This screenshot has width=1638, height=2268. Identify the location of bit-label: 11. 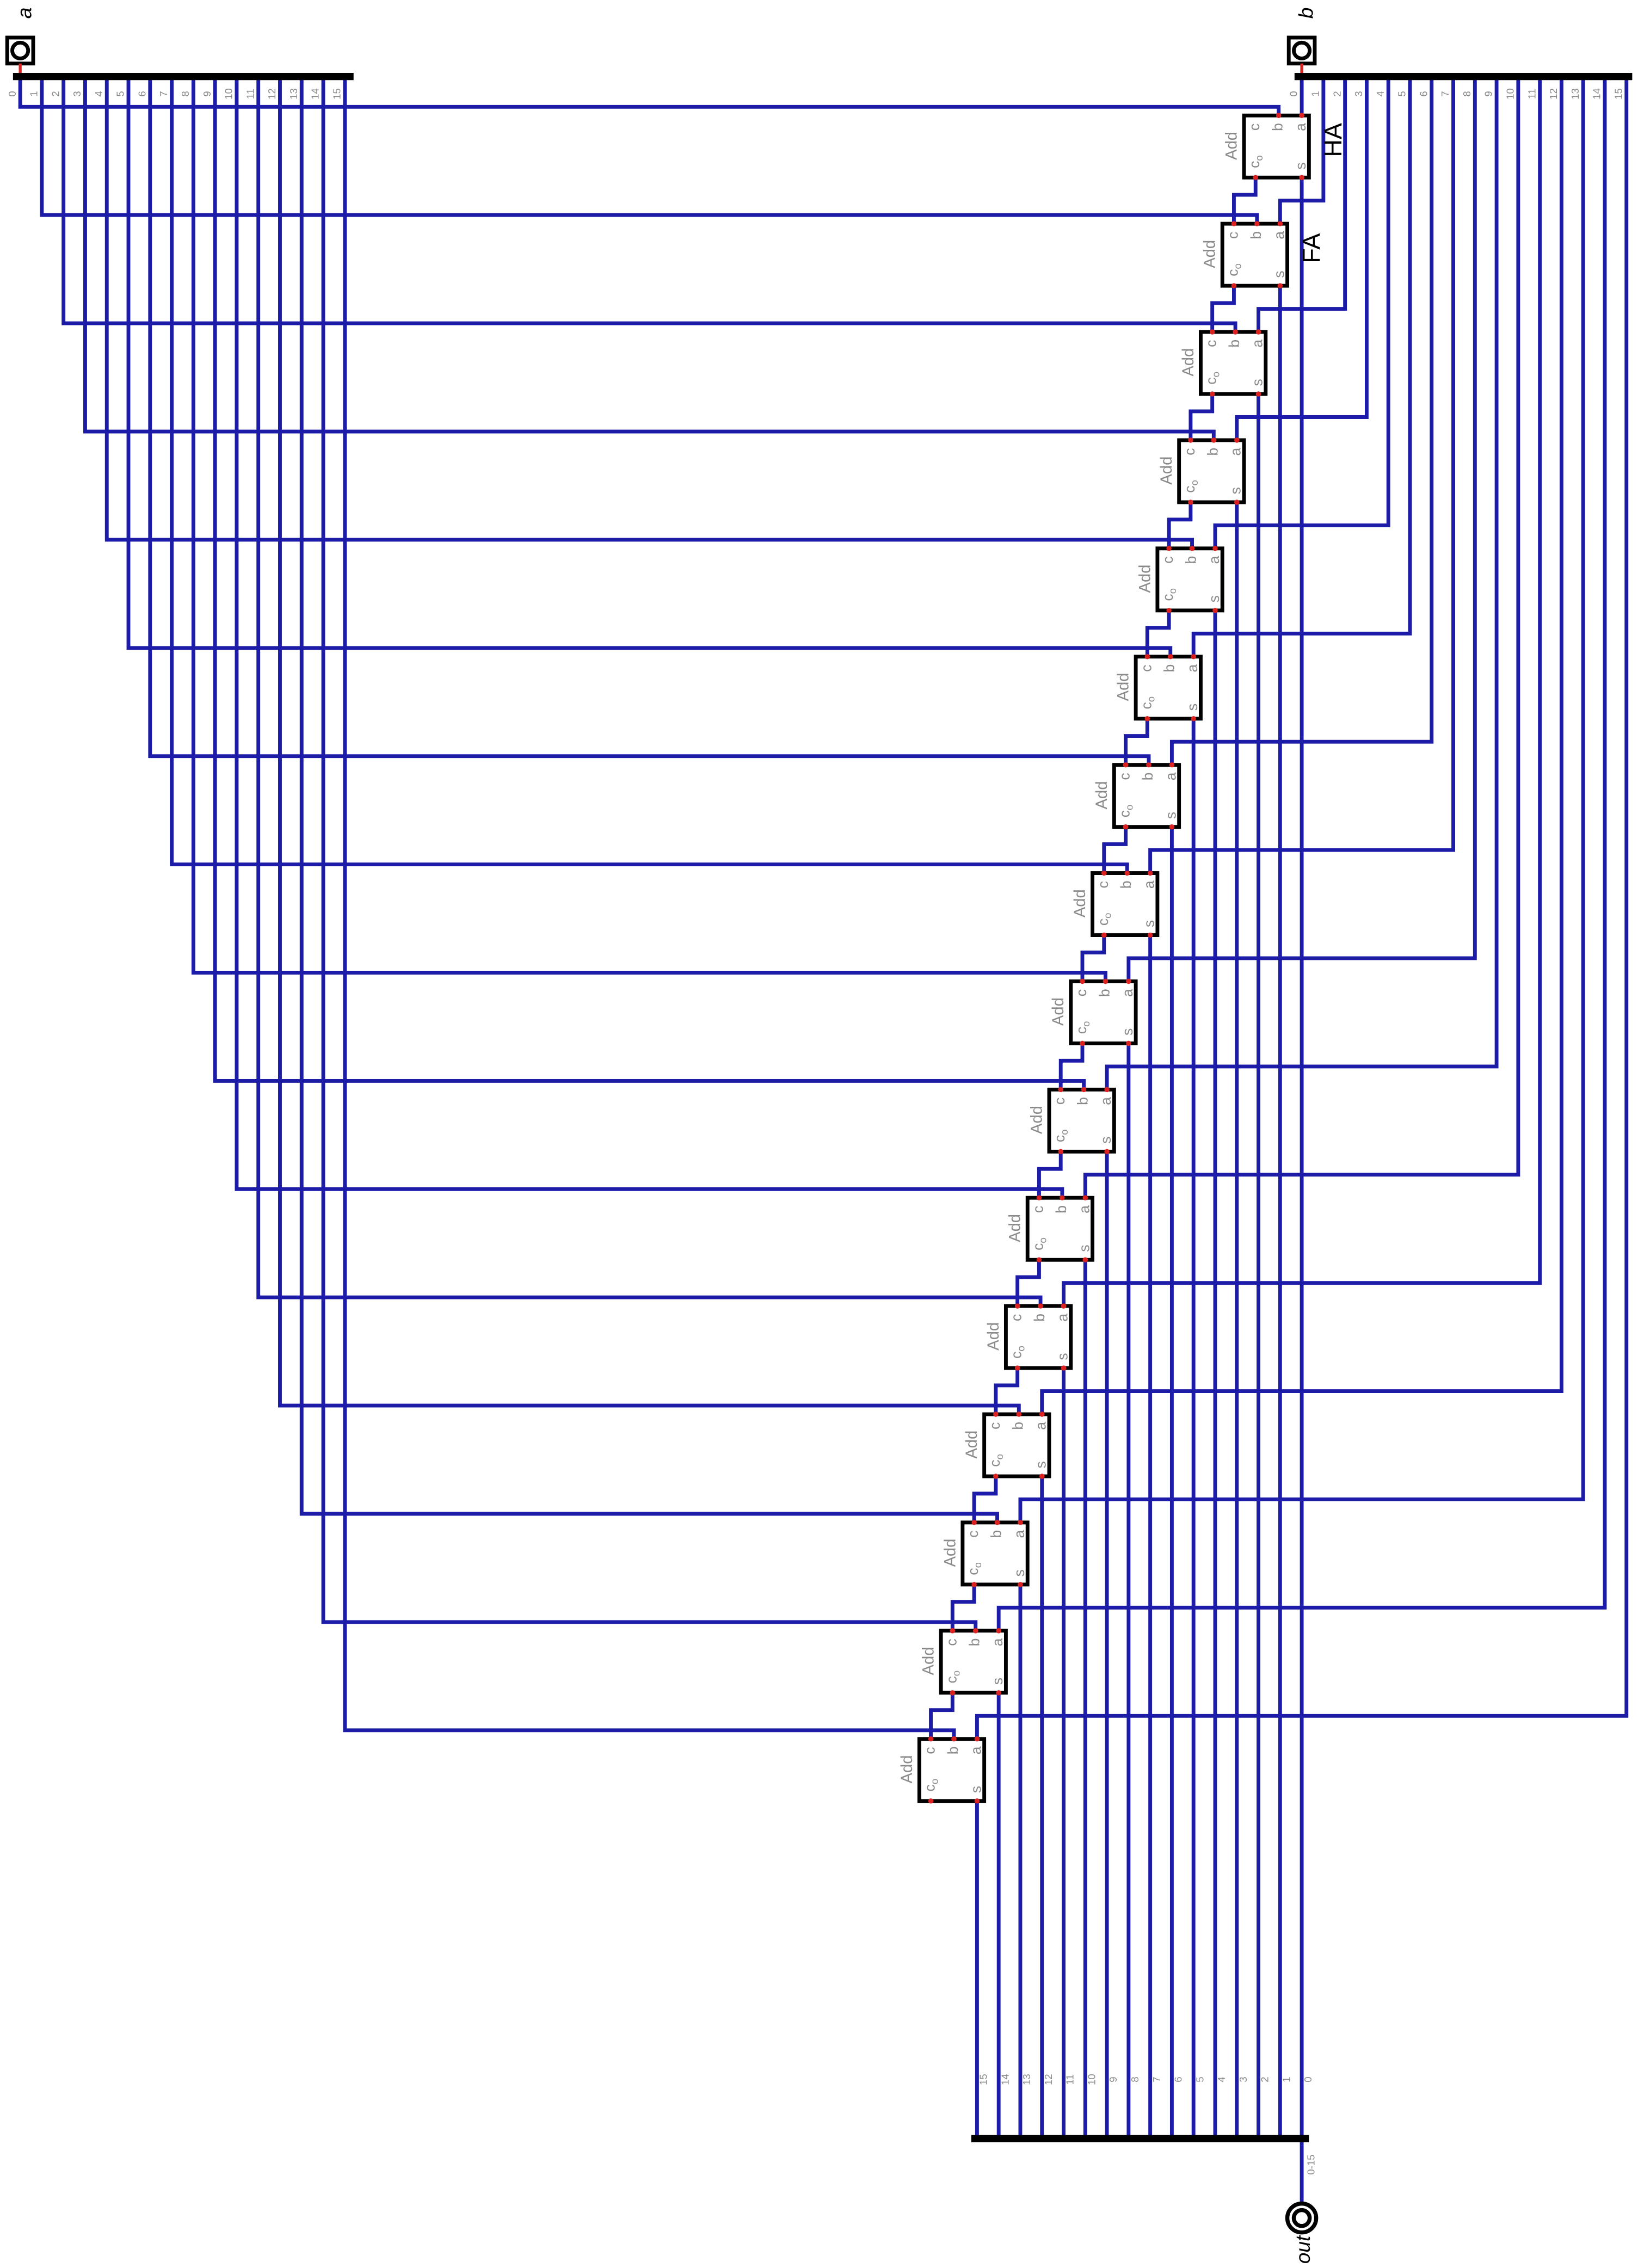
(1531, 94).